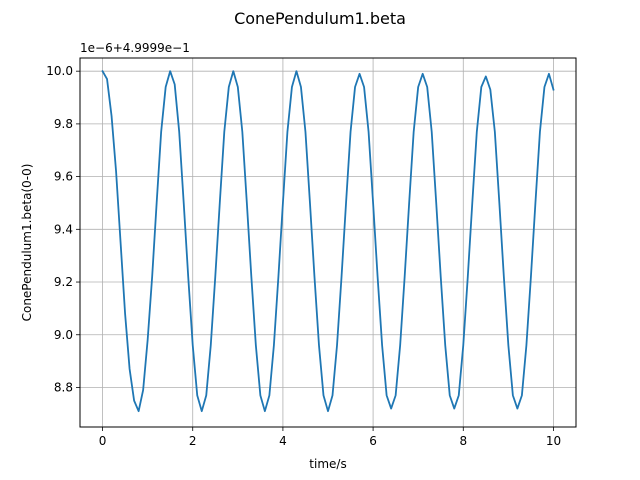 This screenshot has width=640, height=480. What do you see at coordinates (327, 464) in the screenshot?
I see `x-axis-label: time/s` at bounding box center [327, 464].